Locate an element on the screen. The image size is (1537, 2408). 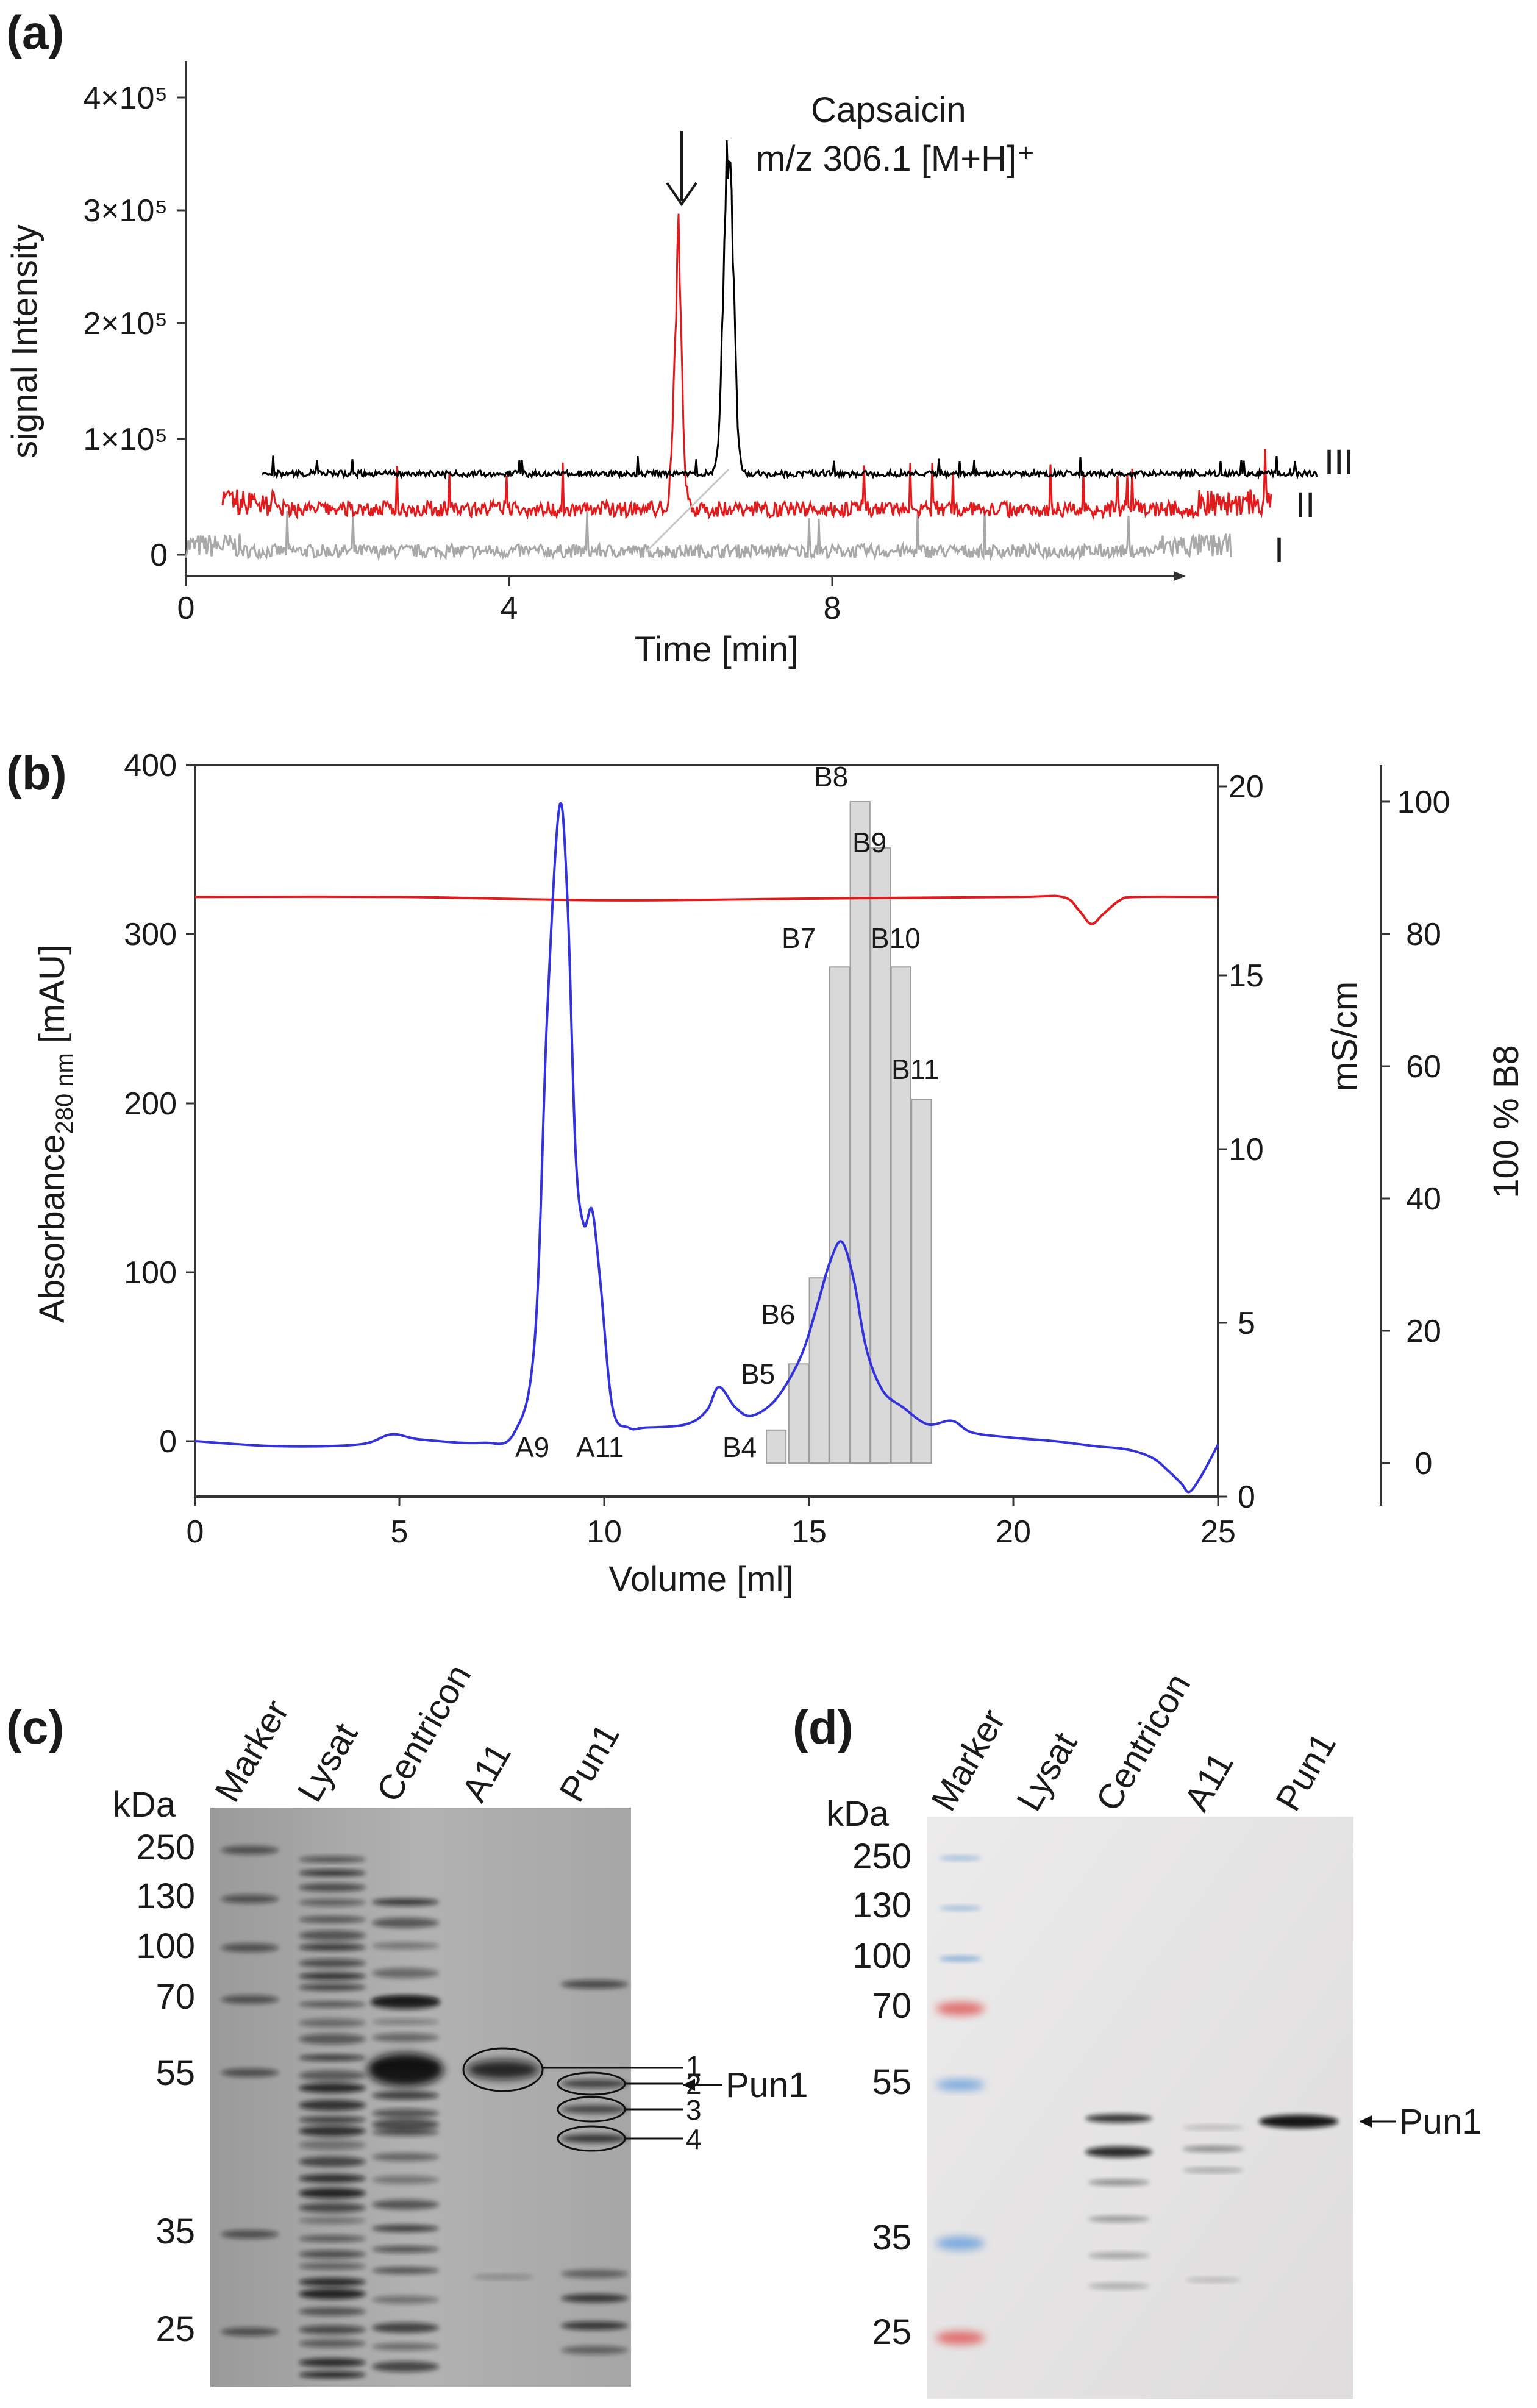
gel-d-bands is located at coordinates (1137, 2100).